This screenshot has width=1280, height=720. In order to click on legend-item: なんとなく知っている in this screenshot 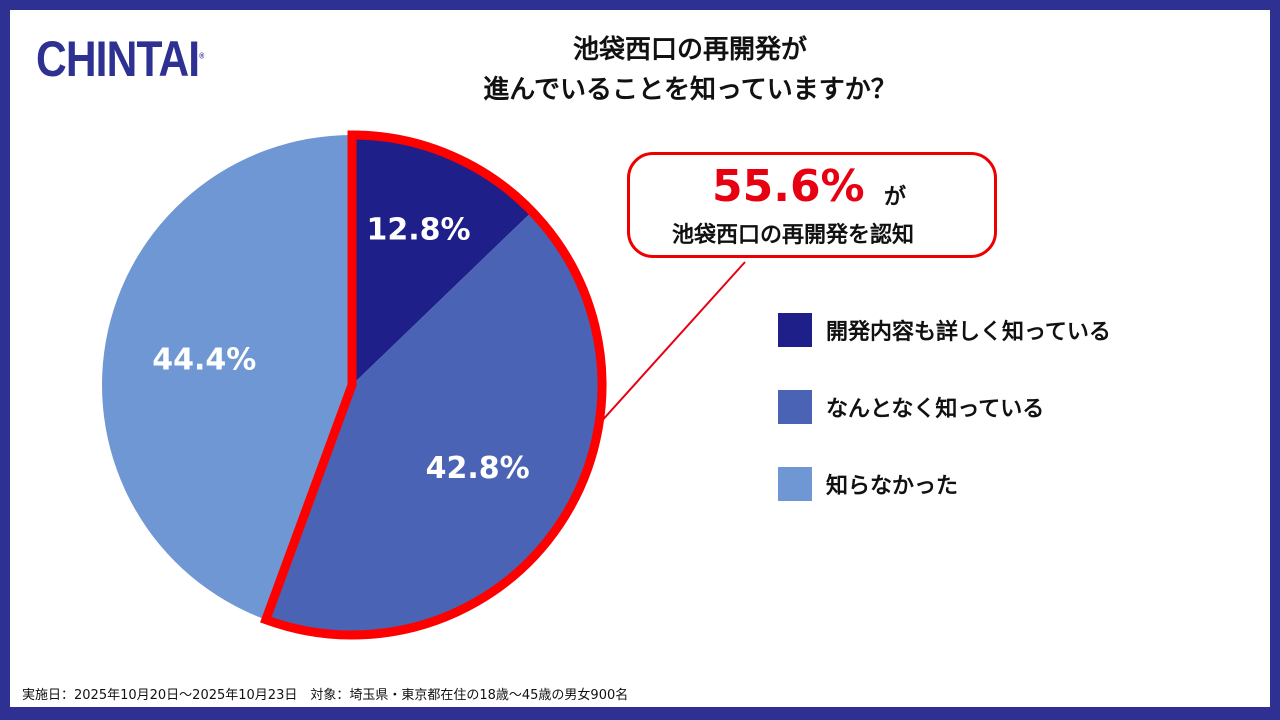, I will do `click(911, 407)`.